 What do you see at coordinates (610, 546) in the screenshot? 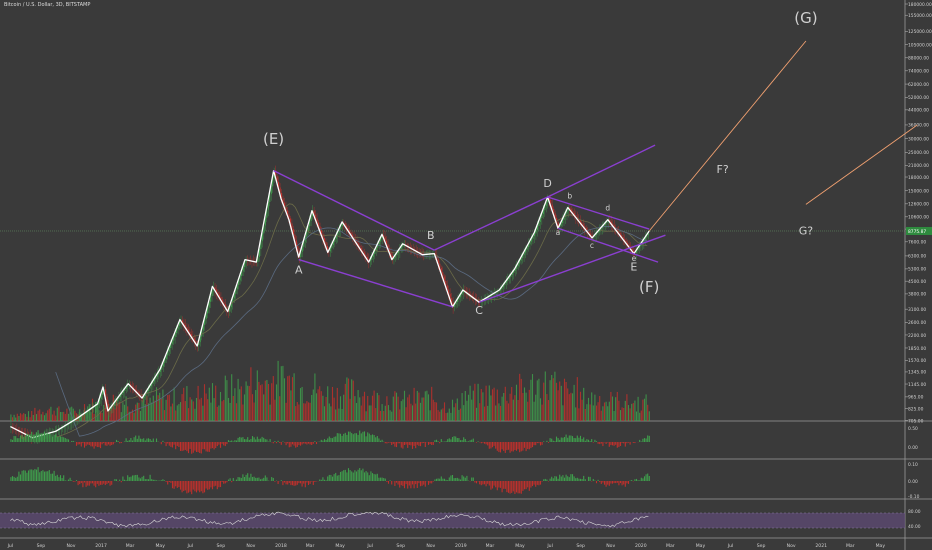
I see `x-tick-label: Nov` at bounding box center [610, 546].